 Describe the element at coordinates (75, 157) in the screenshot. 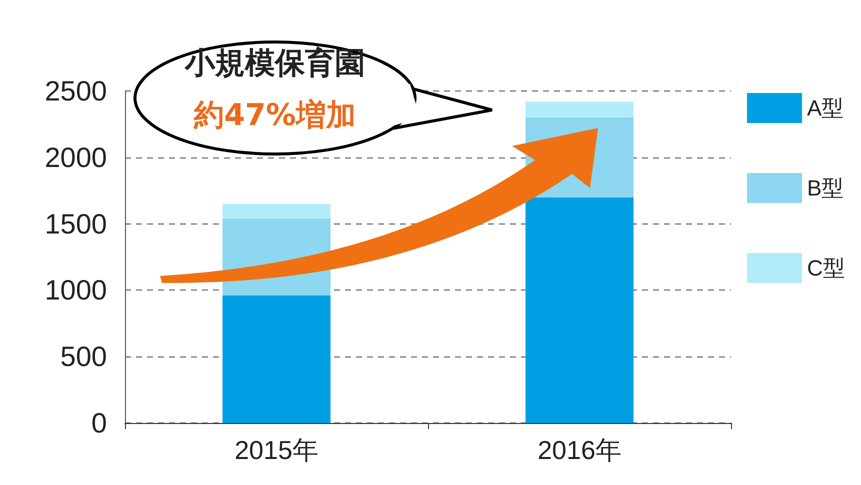

I see `y-tick-label: 2000` at that location.